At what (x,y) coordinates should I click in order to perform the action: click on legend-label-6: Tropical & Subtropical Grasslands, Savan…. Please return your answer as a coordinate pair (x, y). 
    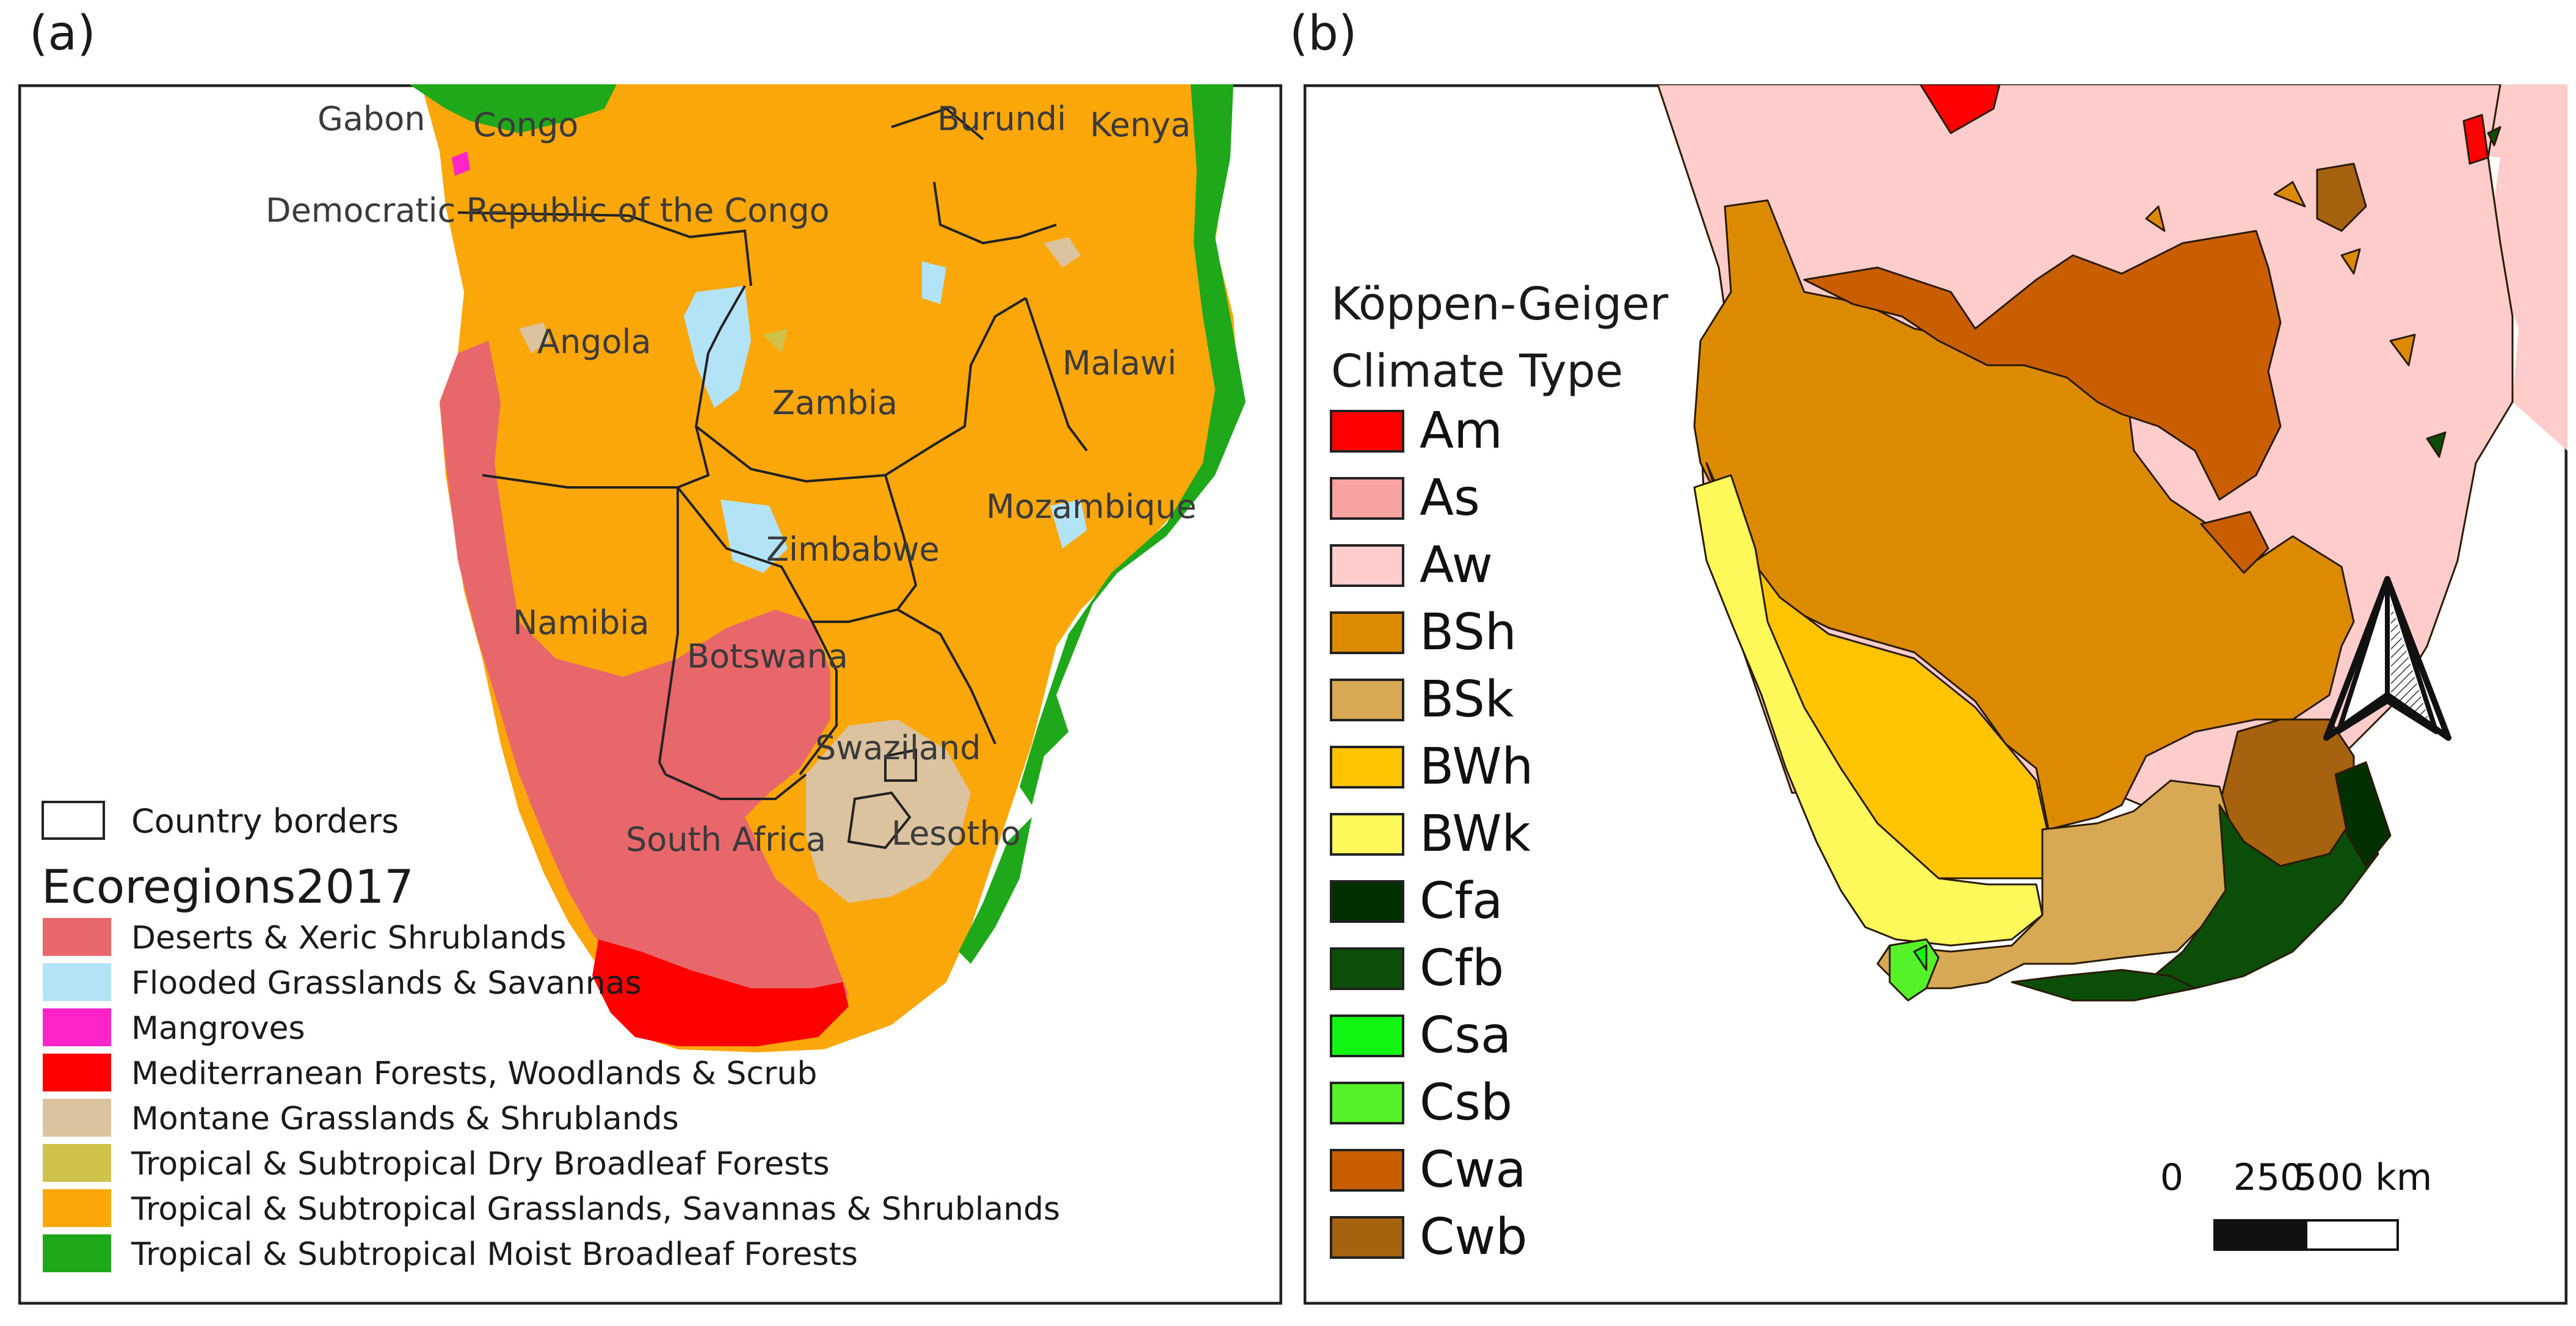
    Looking at the image, I should click on (595, 1209).